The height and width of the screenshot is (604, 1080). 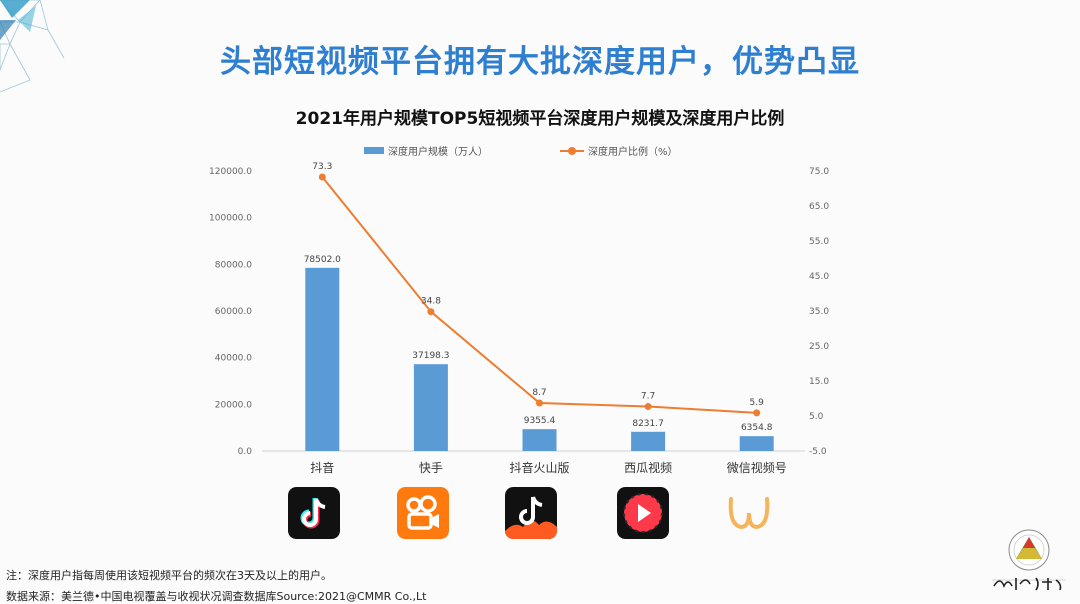 What do you see at coordinates (1029, 560) in the screenshot?
I see `university-logo` at bounding box center [1029, 560].